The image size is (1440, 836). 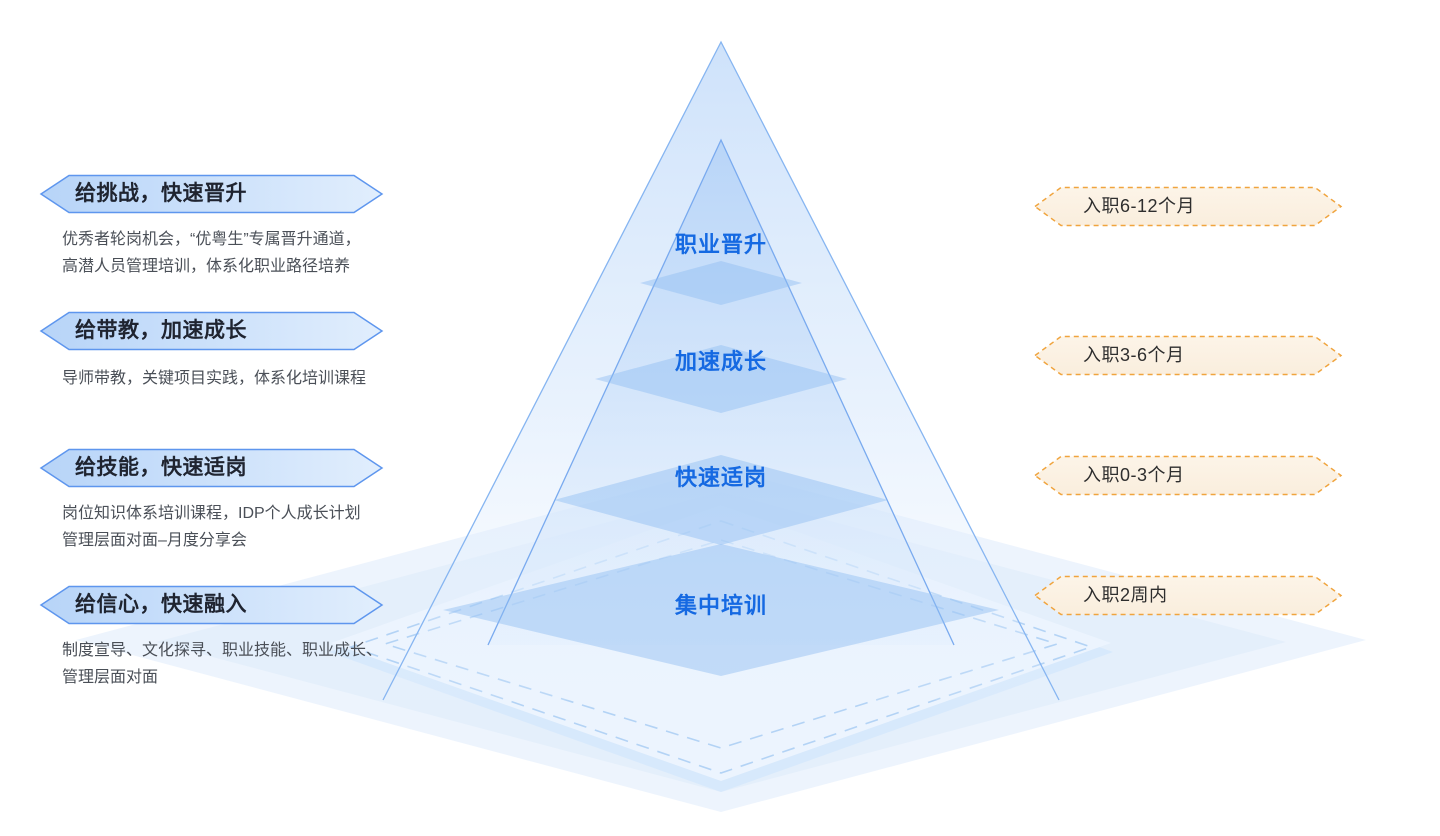 I want to click on desc-line: 岗位知识体系培训课程，IDP个人成长计划, so click(x=211, y=513).